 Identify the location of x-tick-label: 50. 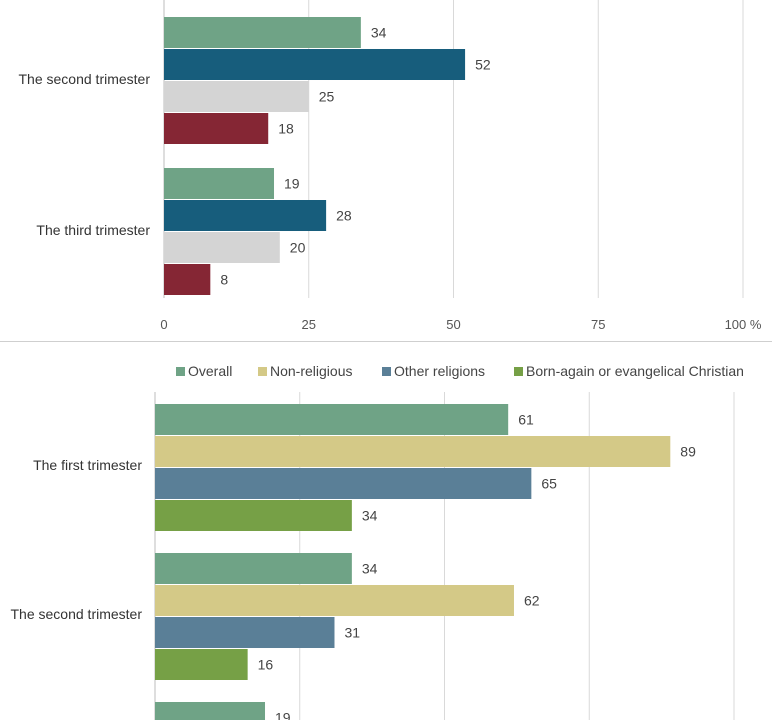
(453, 324).